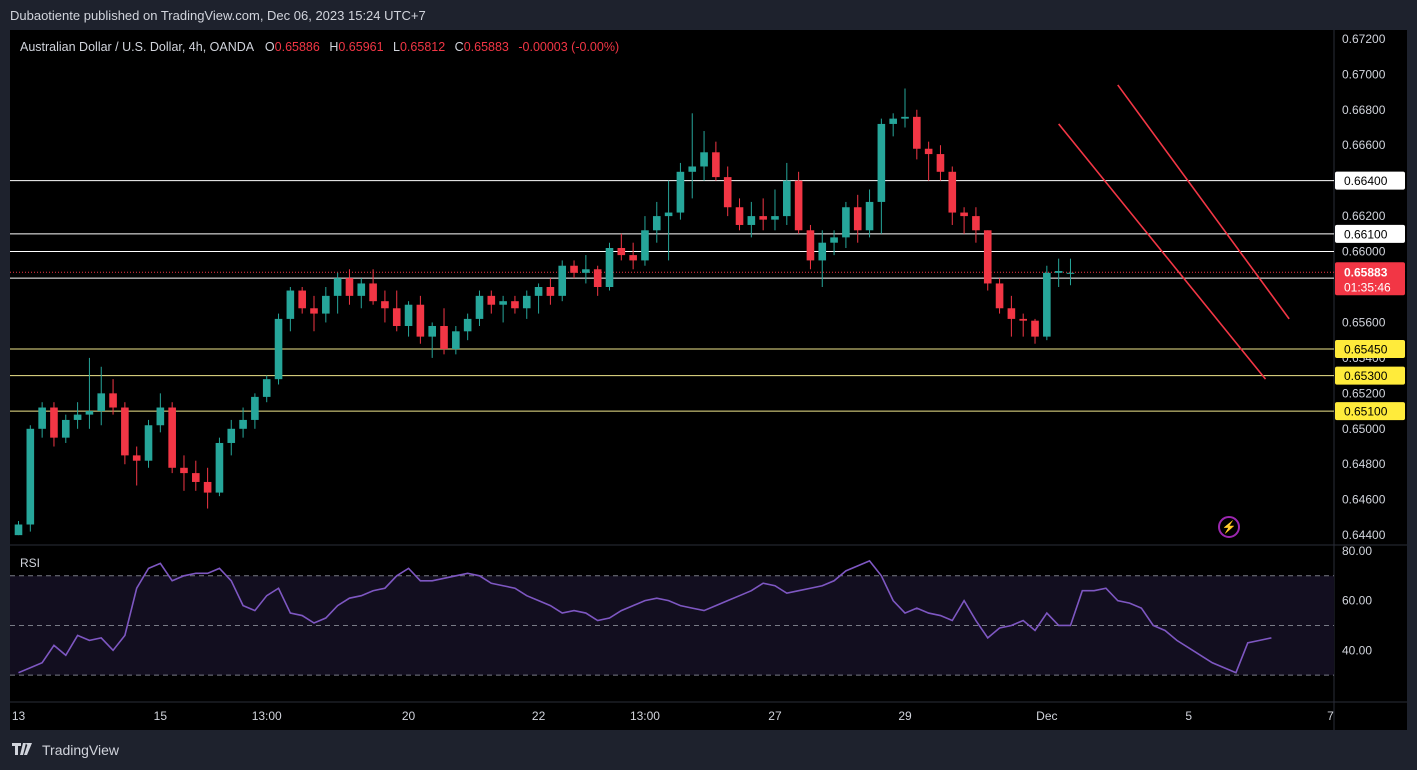 Image resolution: width=1417 pixels, height=770 pixels. What do you see at coordinates (539, 716) in the screenshot?
I see `time-tick-label: 22` at bounding box center [539, 716].